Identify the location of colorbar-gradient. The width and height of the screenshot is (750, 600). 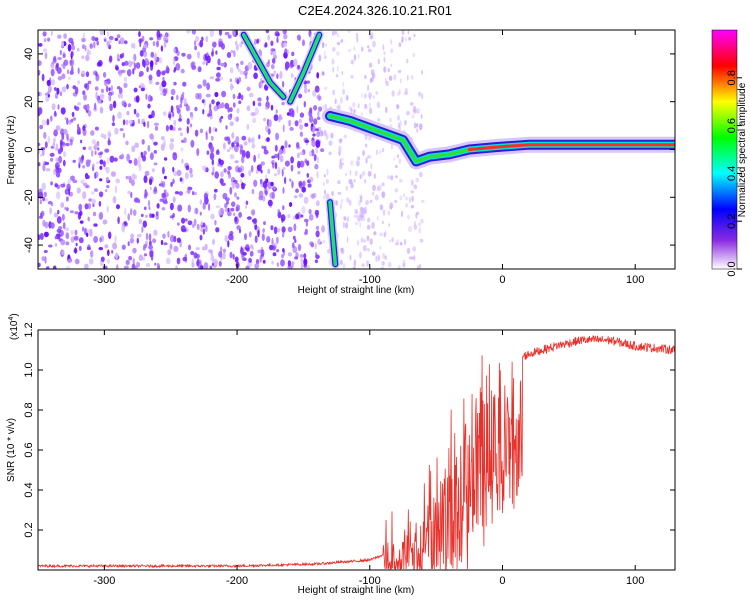
(724, 149).